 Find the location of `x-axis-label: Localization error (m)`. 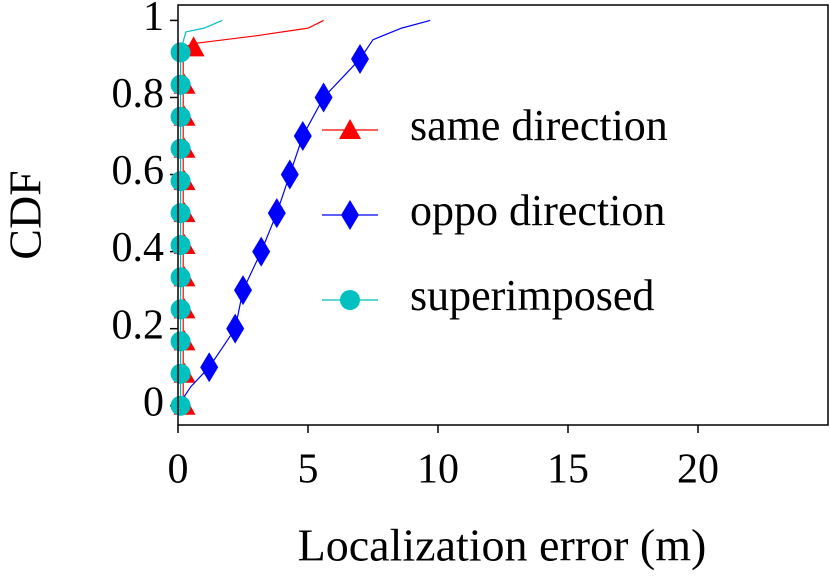

x-axis-label: Localization error (m) is located at coordinates (502, 545).